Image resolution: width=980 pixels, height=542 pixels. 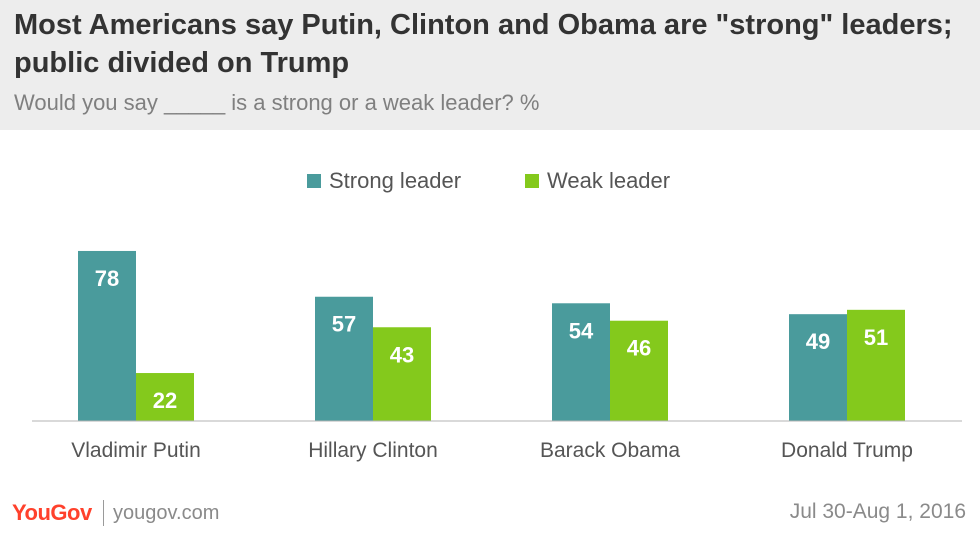 What do you see at coordinates (609, 180) in the screenshot?
I see `legend-label-weak: Weak leader` at bounding box center [609, 180].